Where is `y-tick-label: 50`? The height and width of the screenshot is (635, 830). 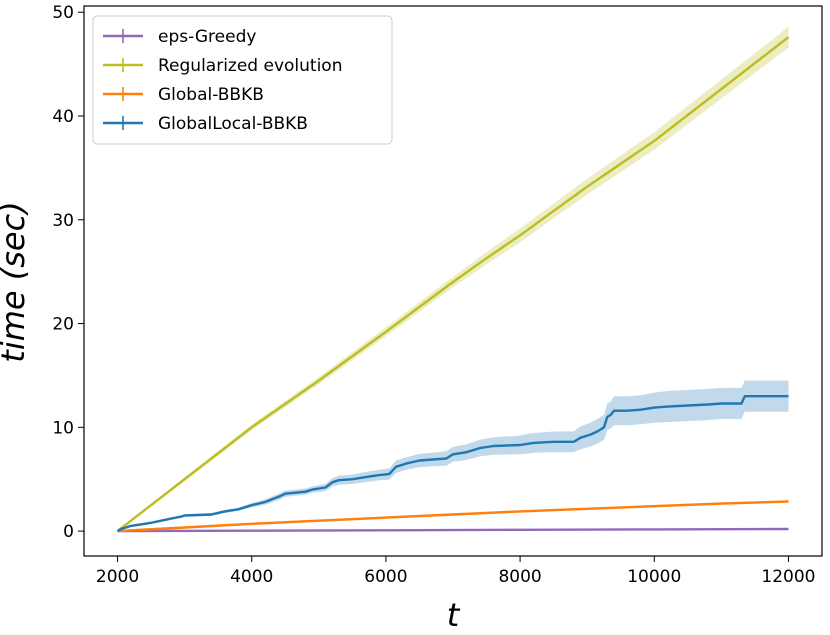 y-tick-label: 50 is located at coordinates (63, 13).